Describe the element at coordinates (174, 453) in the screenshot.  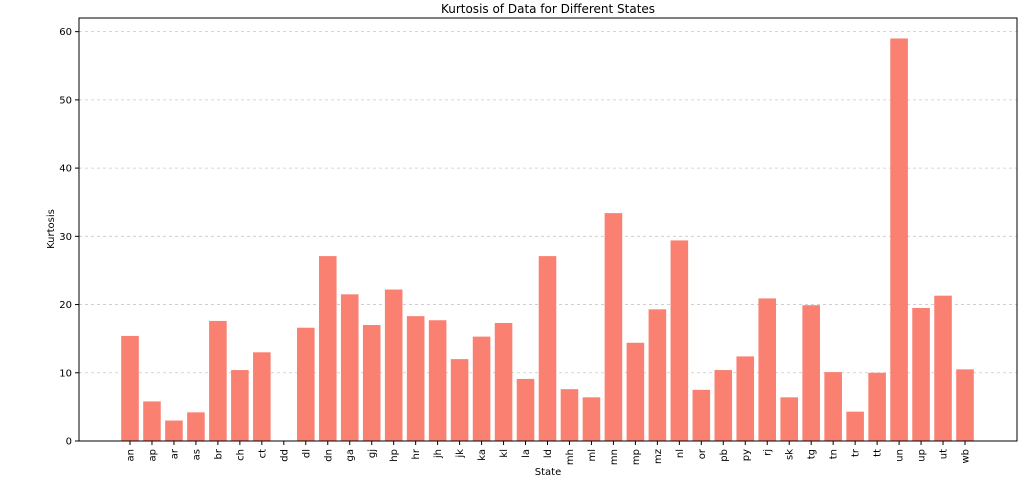
I see `x-tick-label-ar: ar` at that location.